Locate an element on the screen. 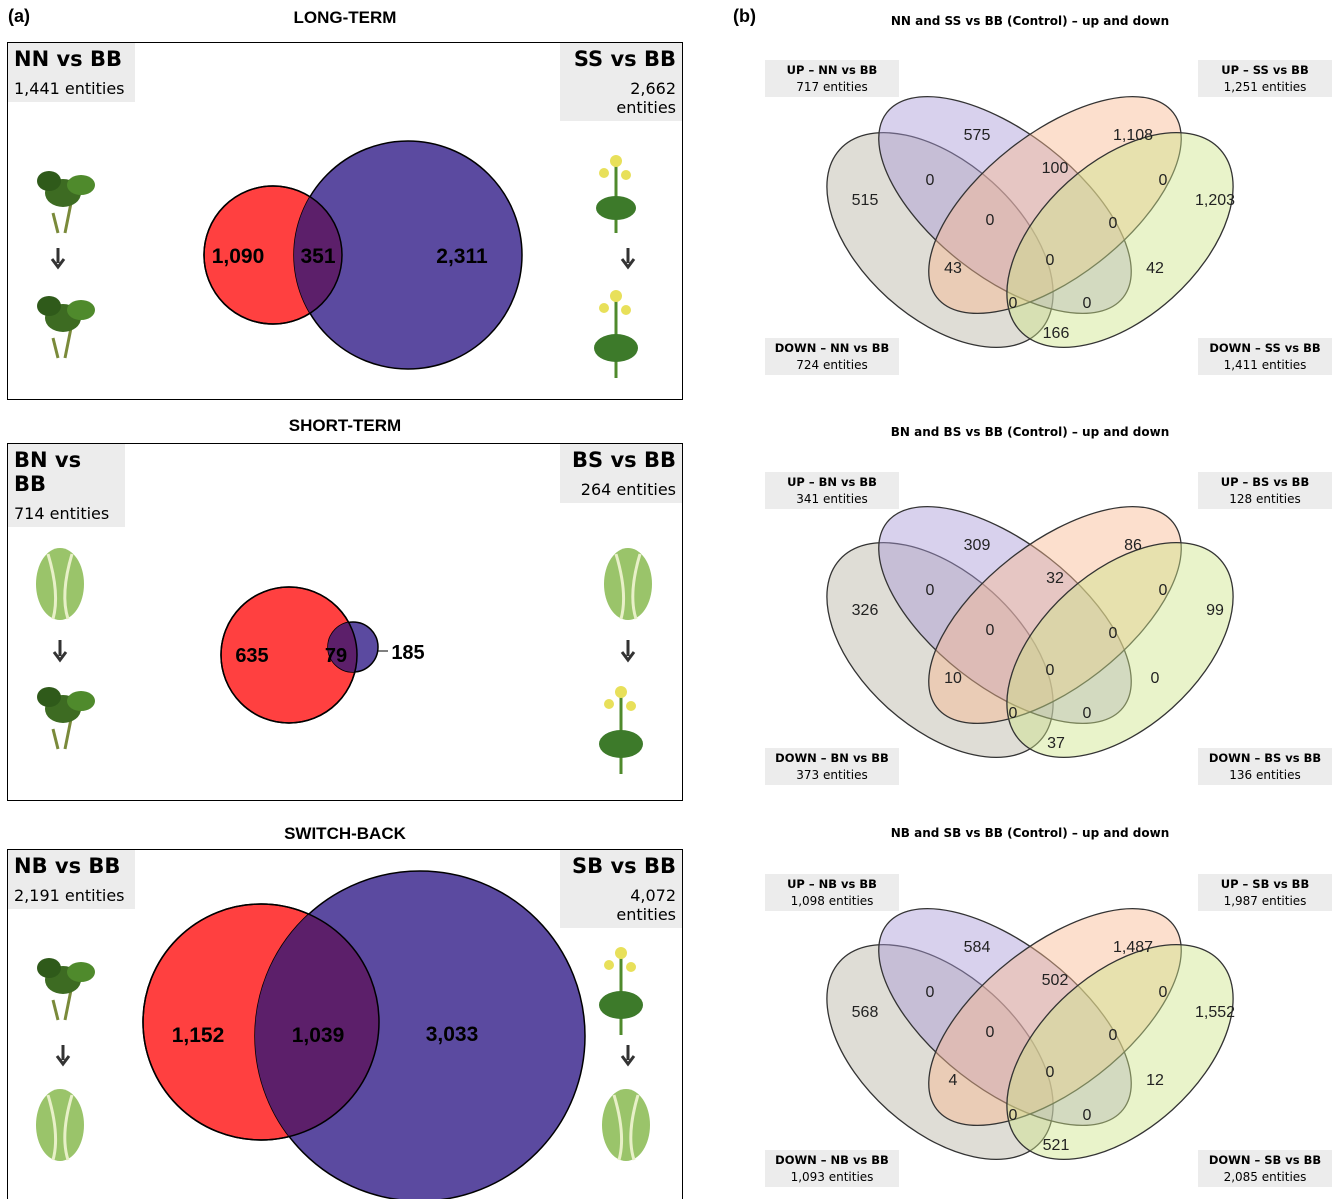 Image resolution: width=1333 pixels, height=1200 pixels. set-name: UP – BS vs BB is located at coordinates (1265, 482).